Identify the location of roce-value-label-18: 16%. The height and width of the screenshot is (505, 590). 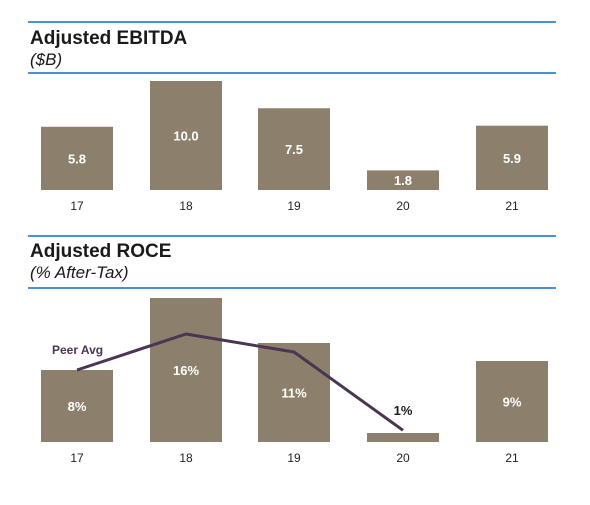
(186, 370).